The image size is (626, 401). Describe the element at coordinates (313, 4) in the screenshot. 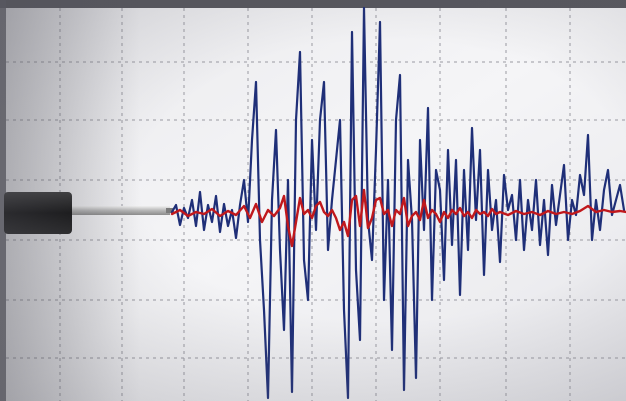

I see `top-border` at that location.